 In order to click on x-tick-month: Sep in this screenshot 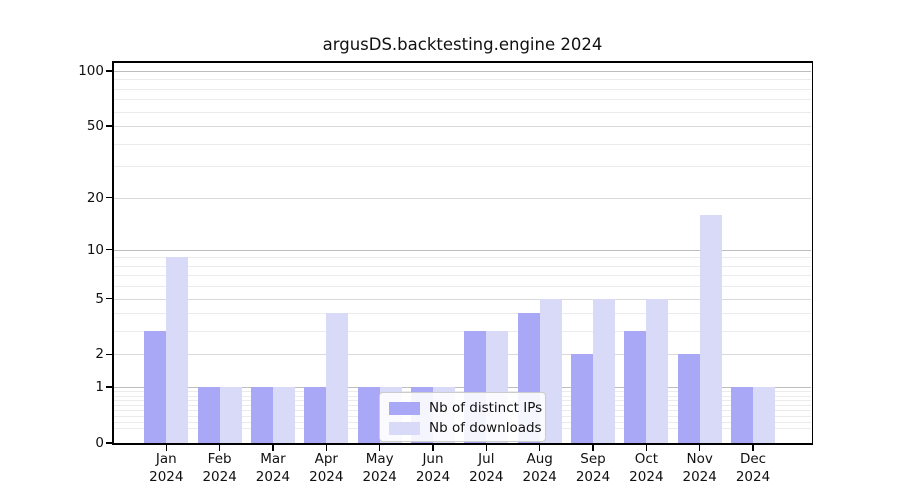, I will do `click(593, 459)`.